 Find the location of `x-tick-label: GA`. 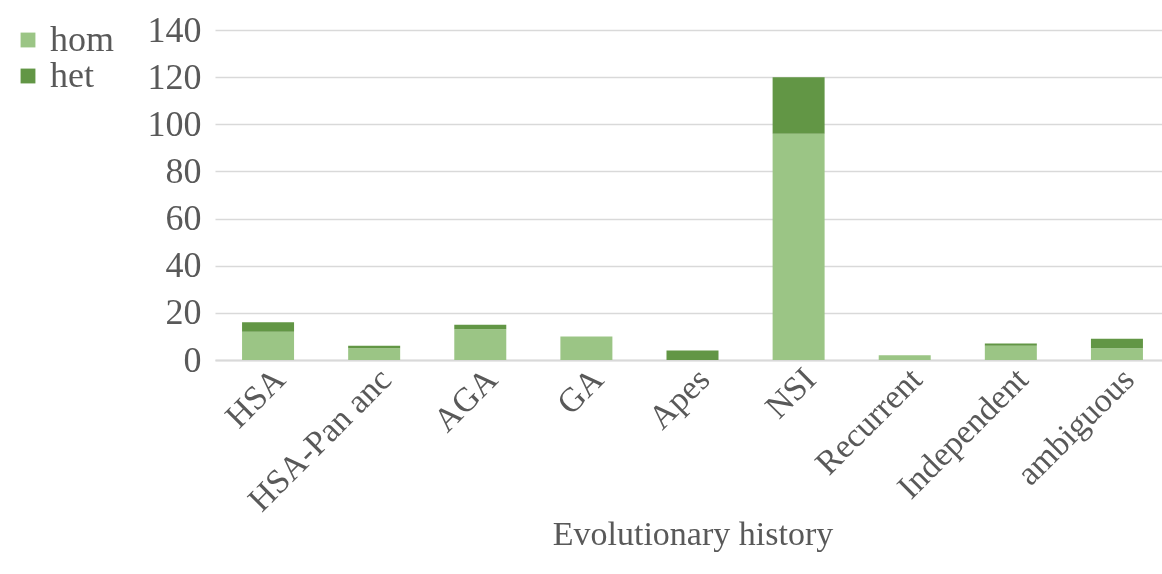

x-tick-label: GA is located at coordinates (580, 391).